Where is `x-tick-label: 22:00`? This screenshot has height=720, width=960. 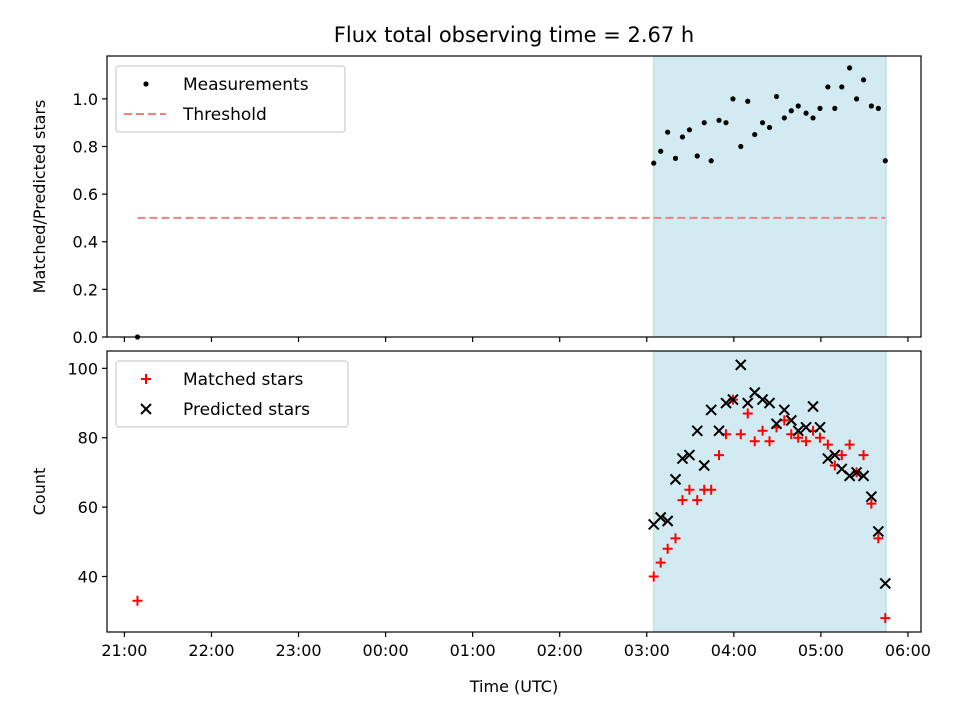 x-tick-label: 22:00 is located at coordinates (211, 650).